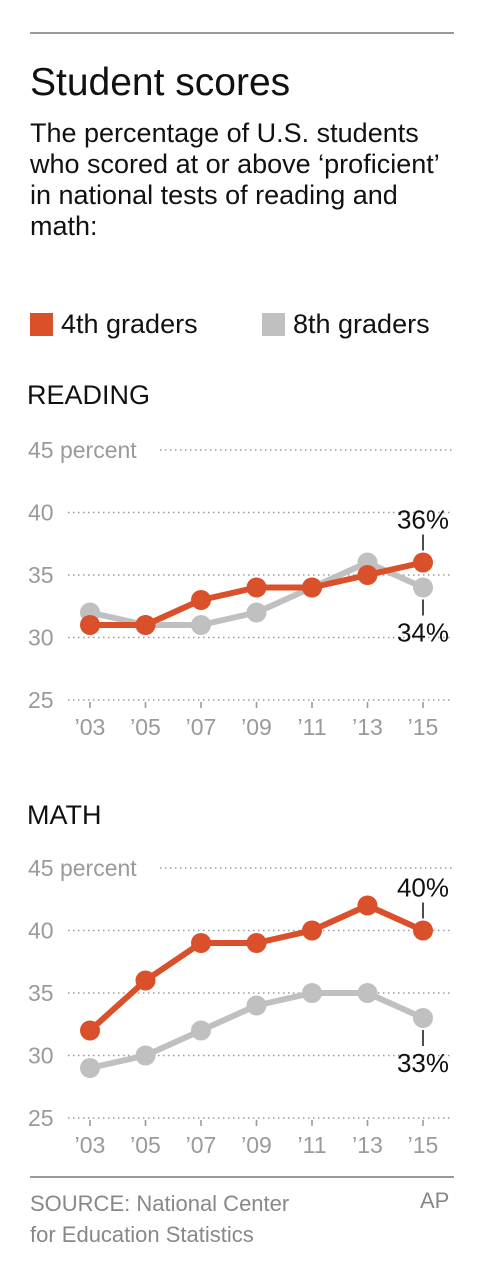 The height and width of the screenshot is (1280, 485). I want to click on math-x-tick-label: ’11, so click(312, 1145).